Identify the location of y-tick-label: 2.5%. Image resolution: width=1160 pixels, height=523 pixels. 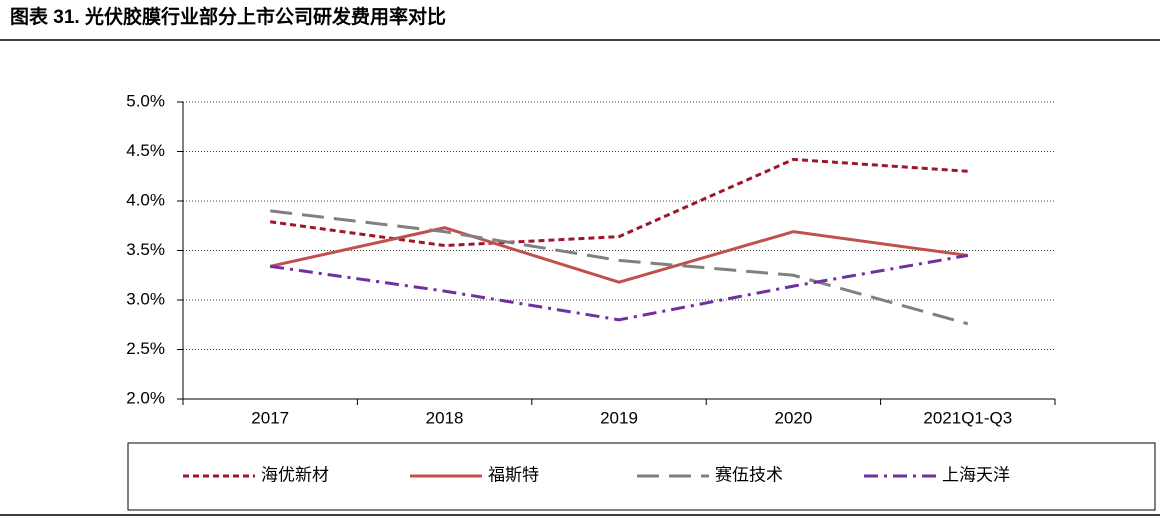
(145, 348).